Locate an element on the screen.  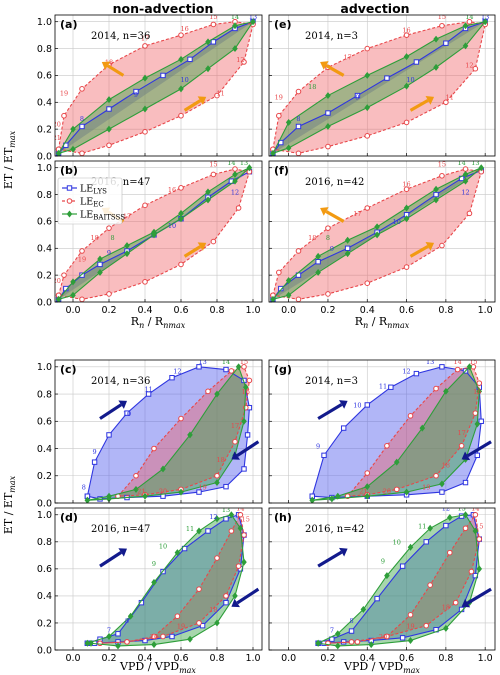
hour-label: 16 is located at coordinates (477, 392).